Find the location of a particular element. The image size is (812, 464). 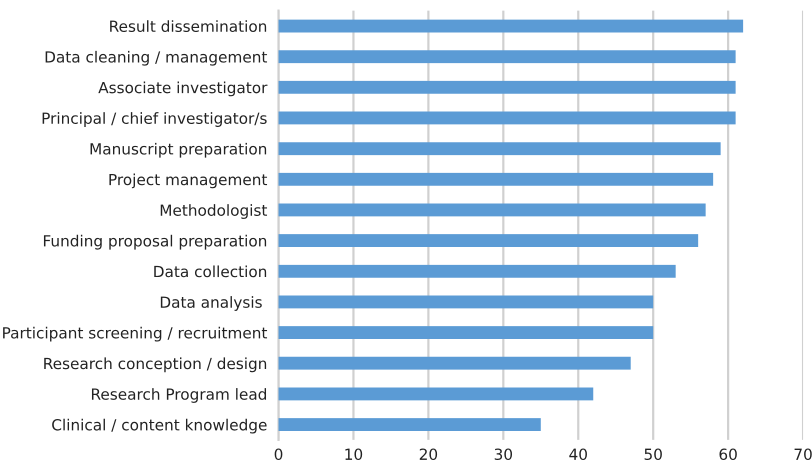

x-tick-label: 0 is located at coordinates (278, 454).